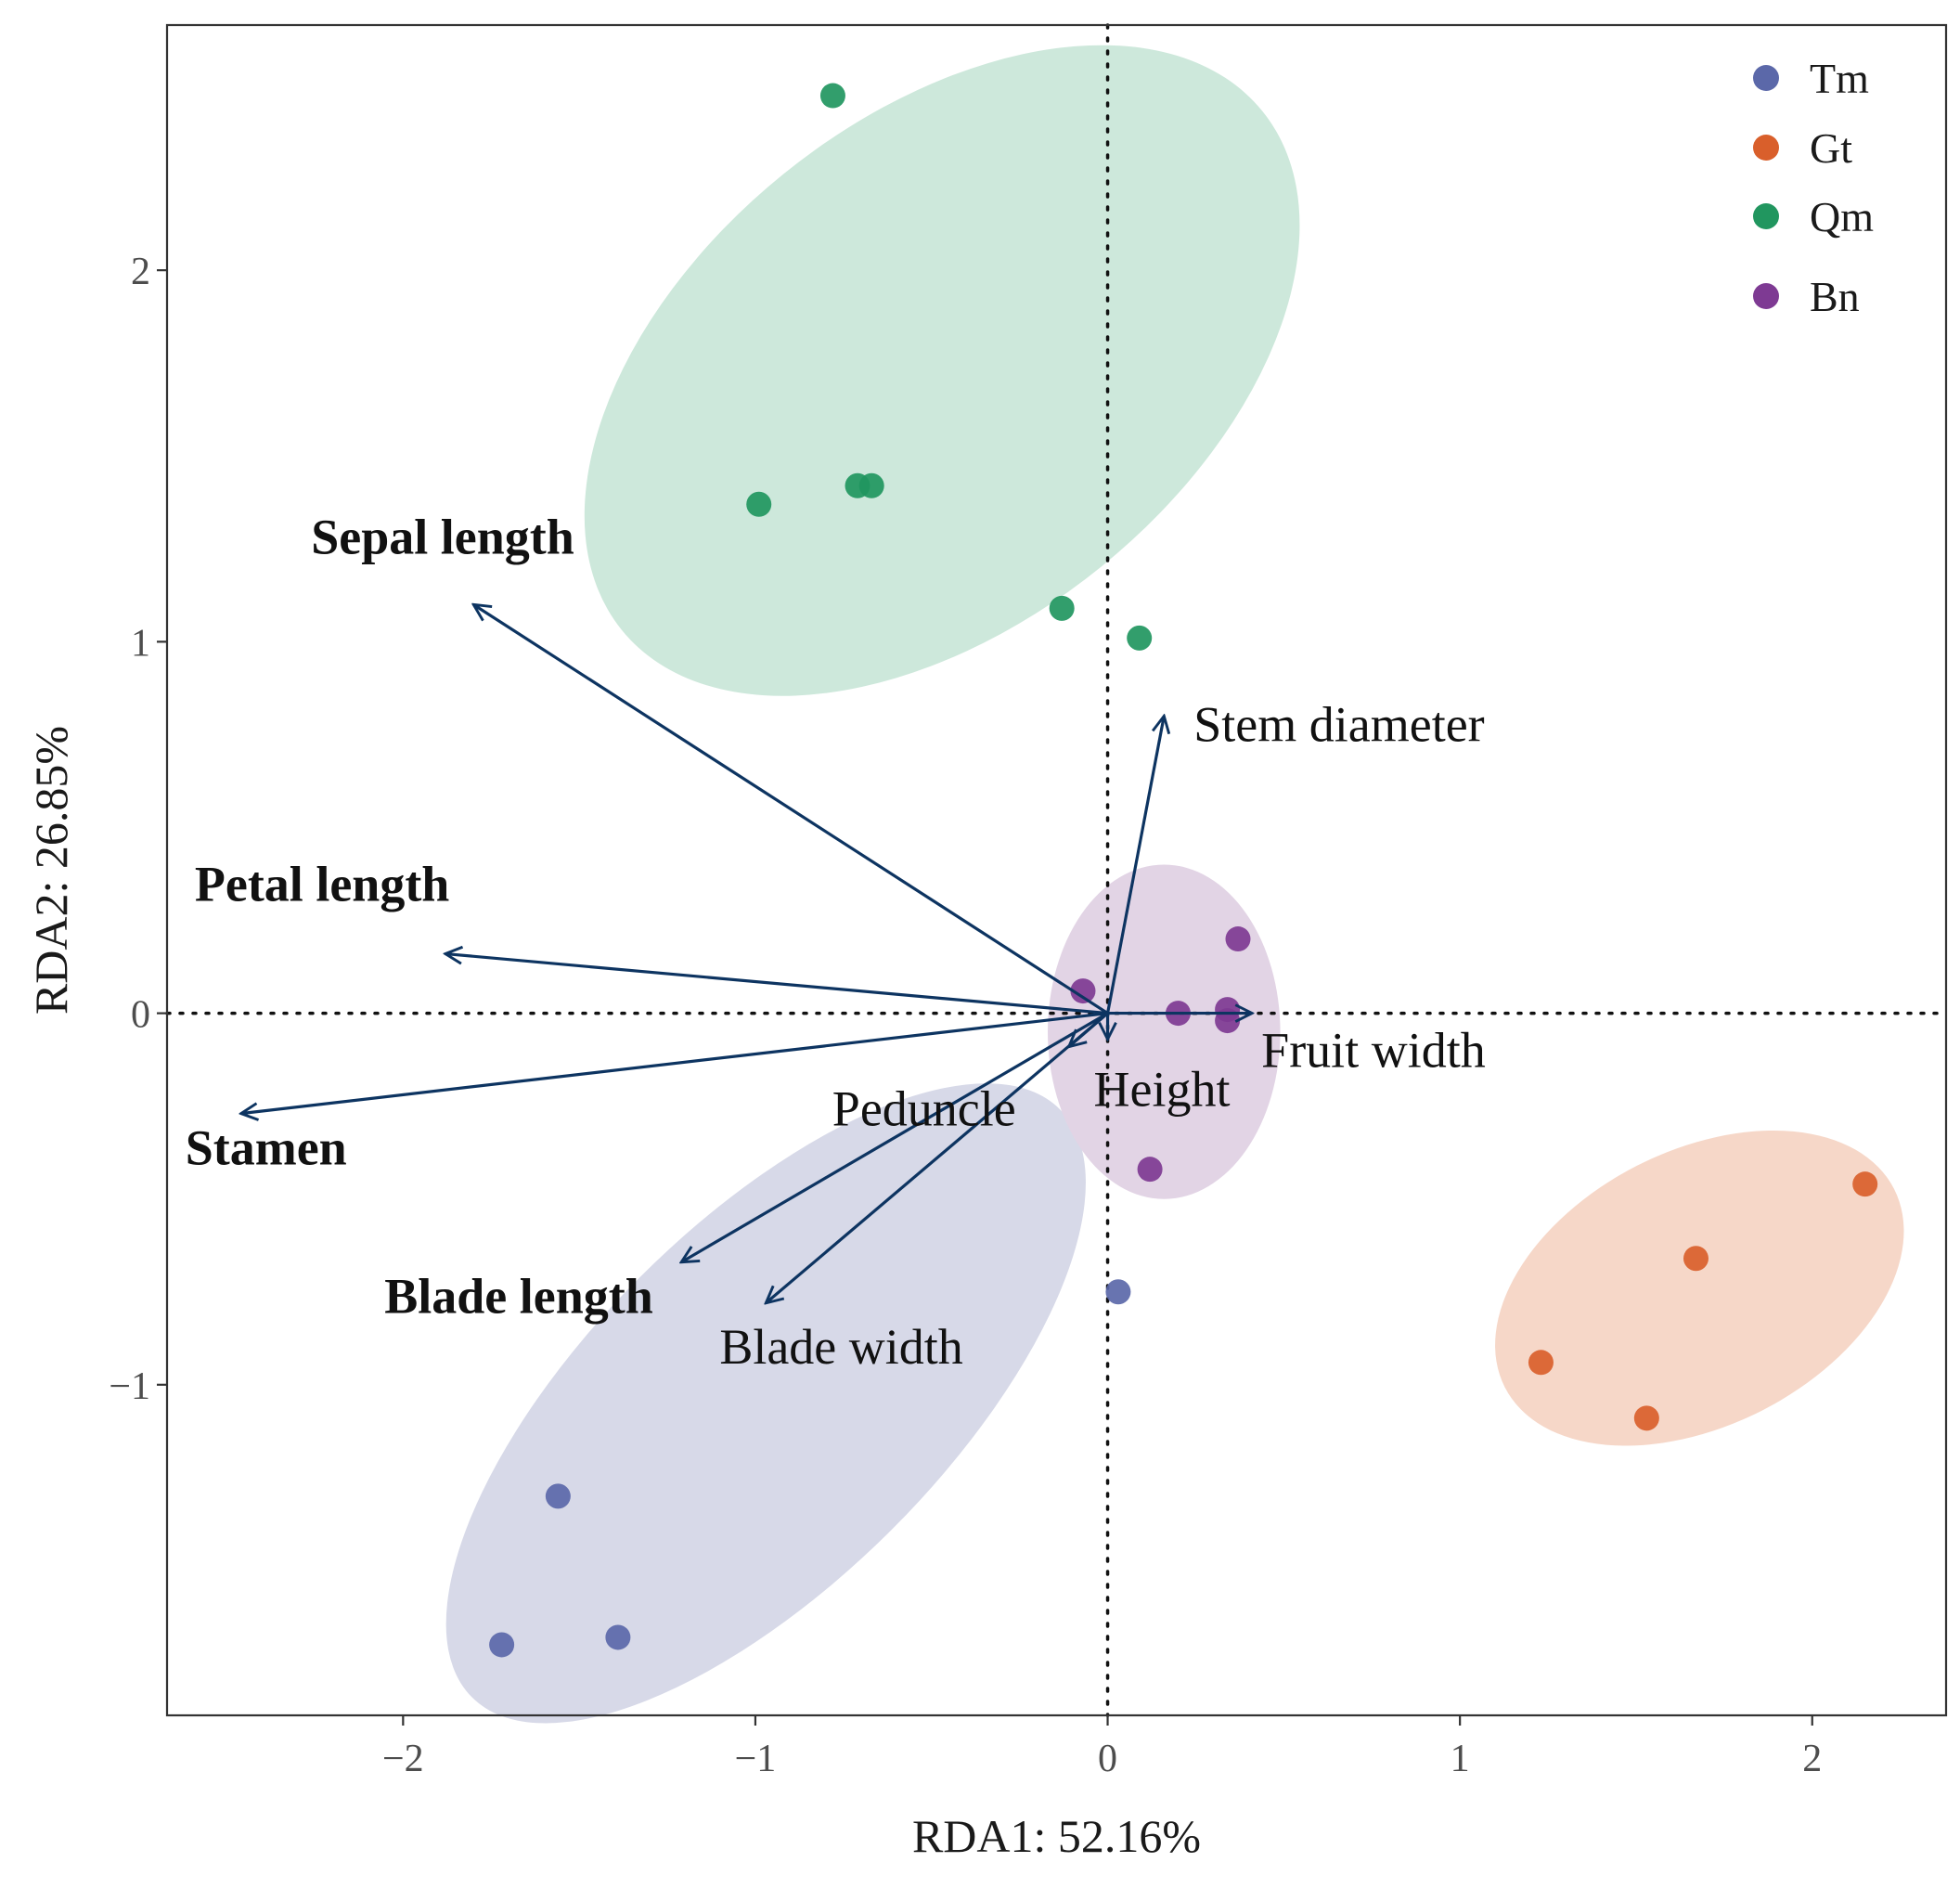 The height and width of the screenshot is (1888, 1960). I want to click on vector-arrow-blade-length, so click(895, 1137).